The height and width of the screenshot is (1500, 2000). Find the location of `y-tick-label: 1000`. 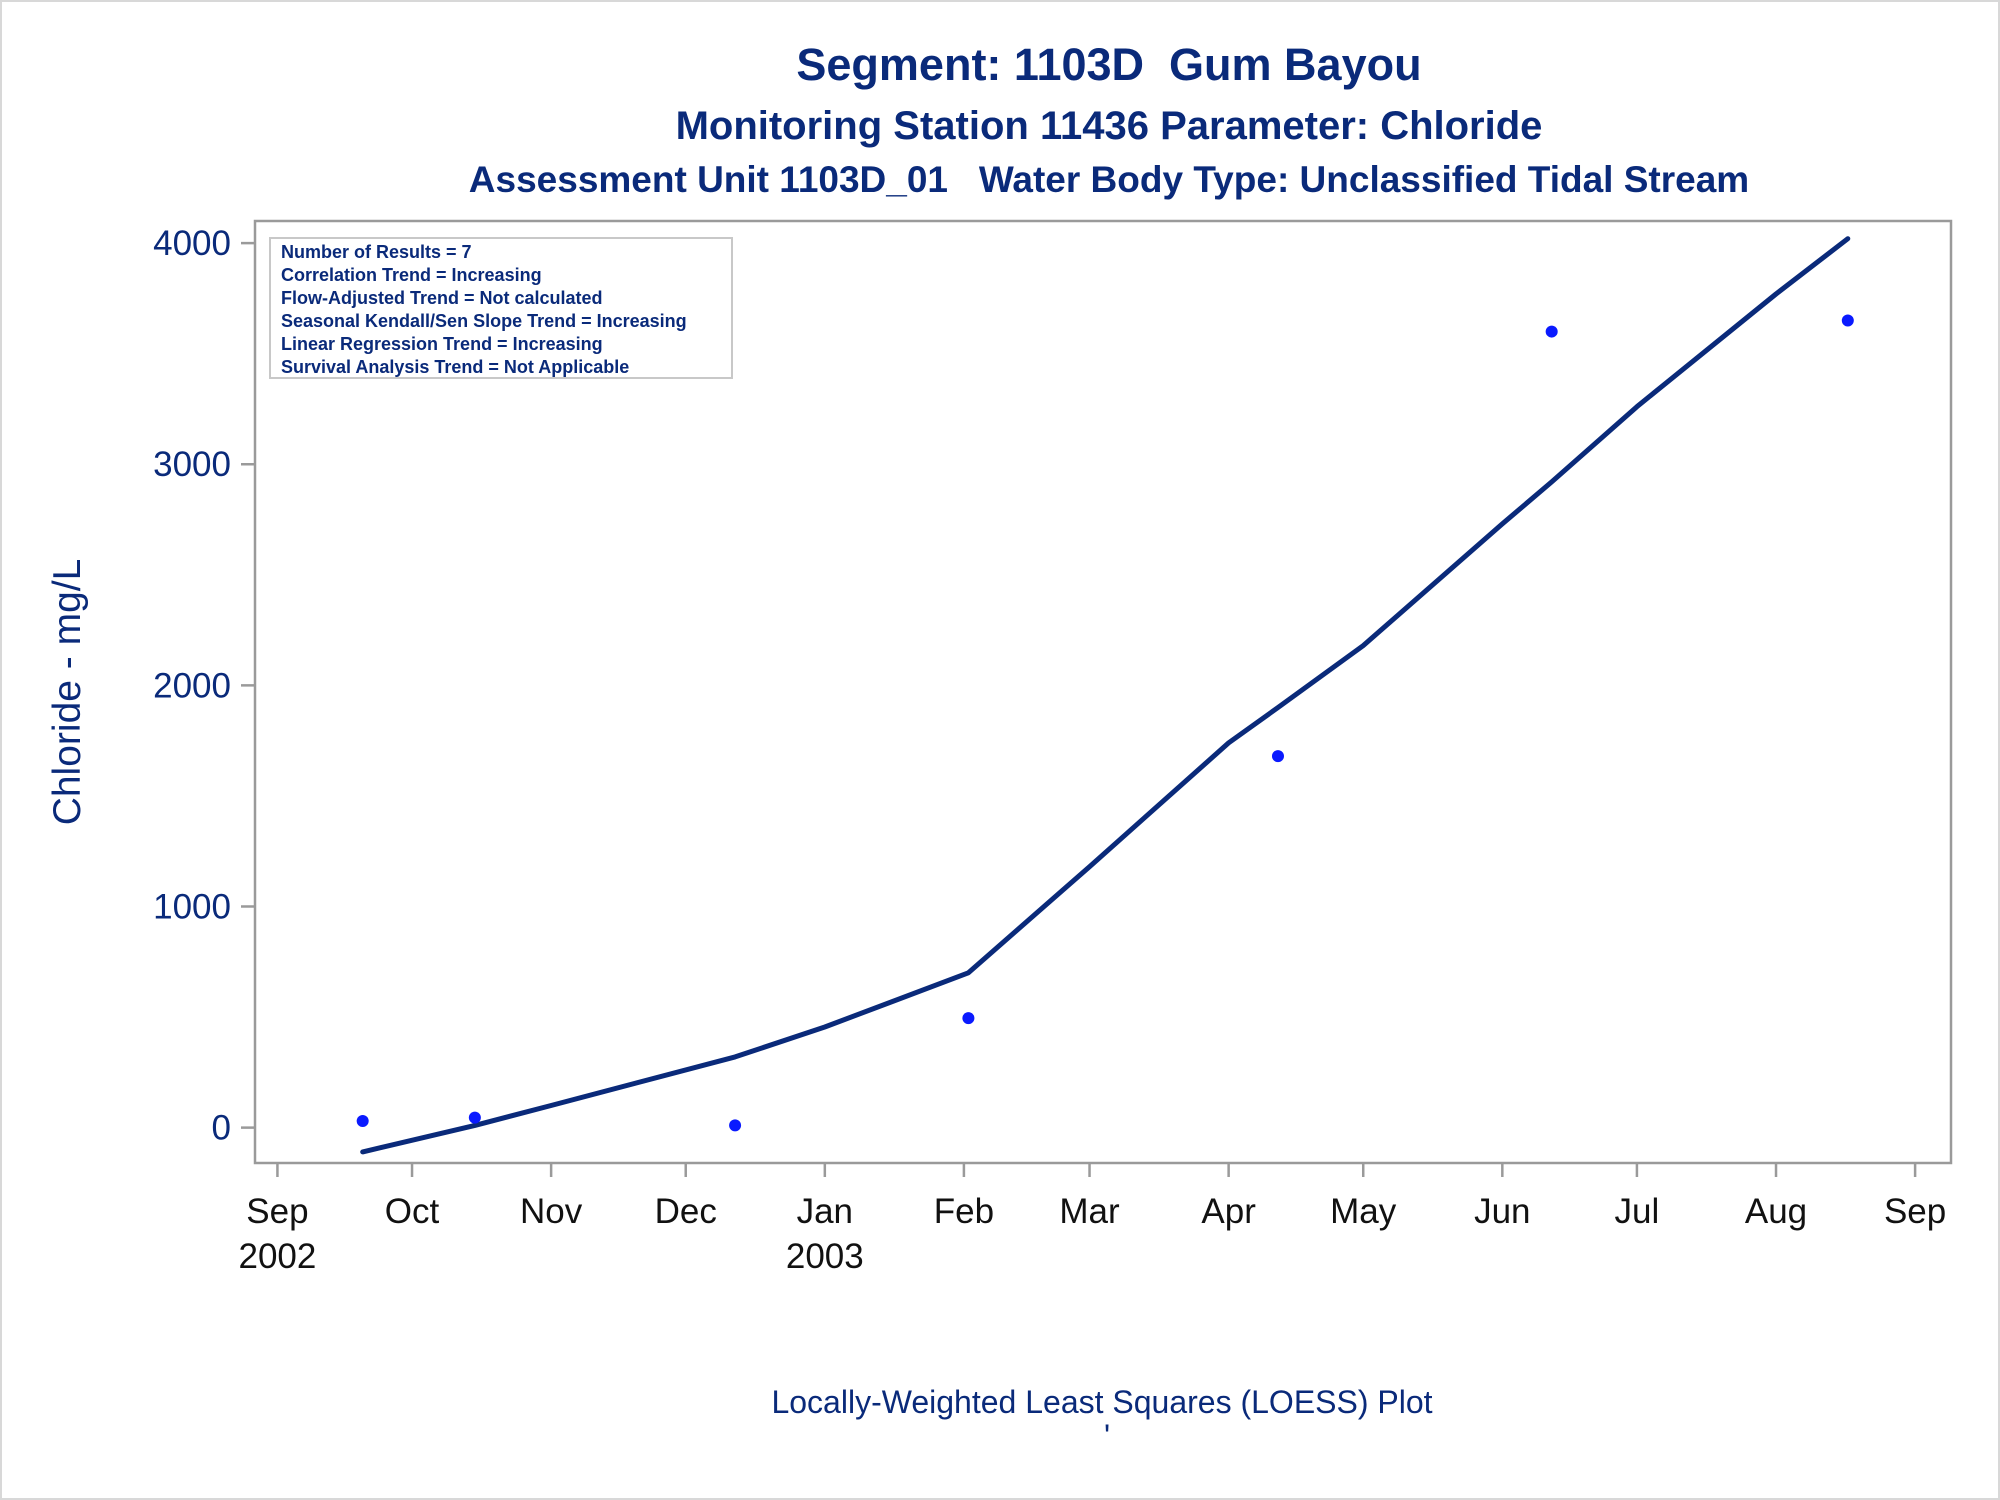

y-tick-label: 1000 is located at coordinates (192, 906).